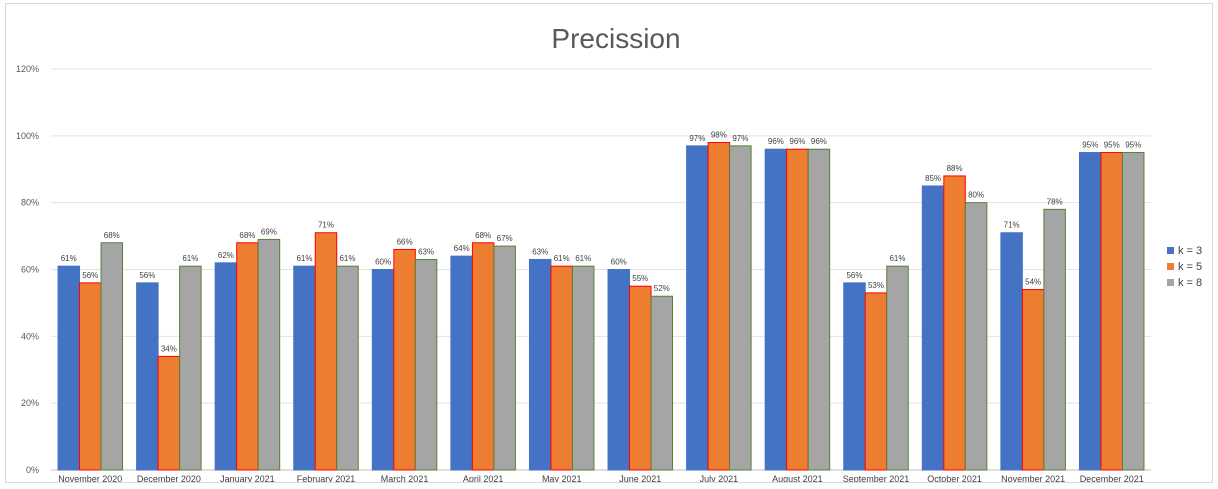 The height and width of the screenshot is (489, 1218). What do you see at coordinates (955, 168) in the screenshot?
I see `data-label: 88%` at bounding box center [955, 168].